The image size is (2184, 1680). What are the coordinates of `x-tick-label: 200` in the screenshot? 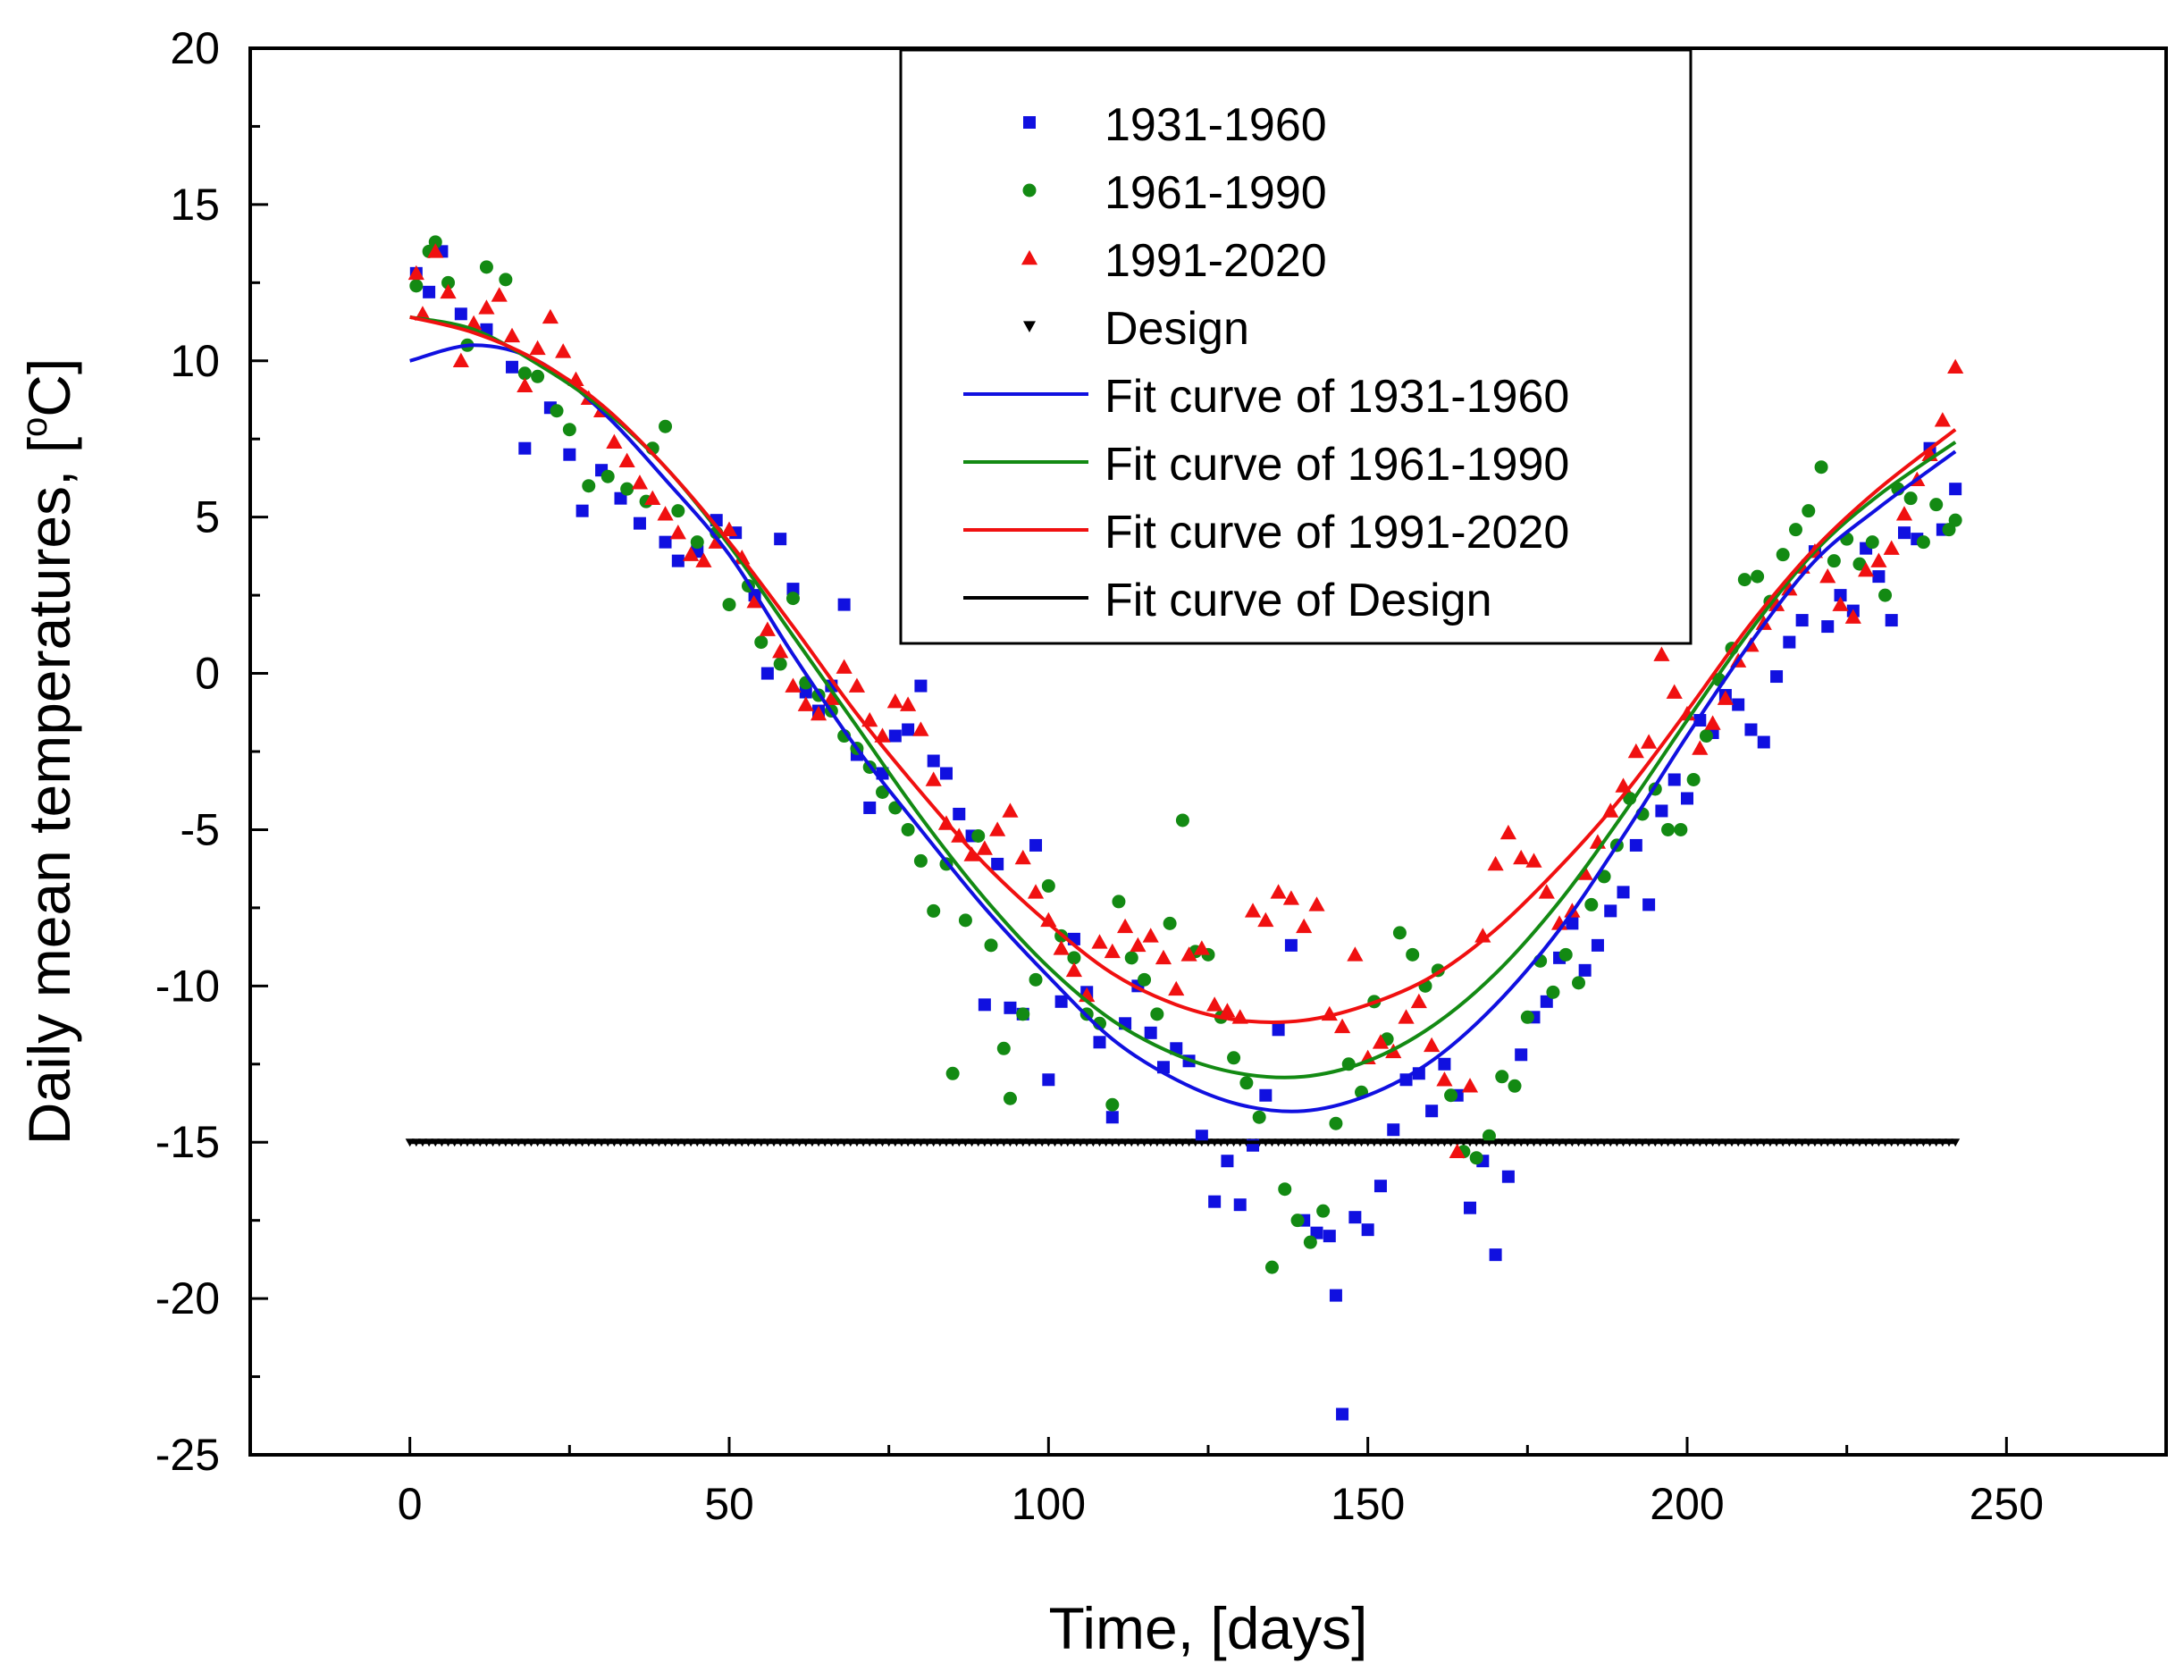 It's located at (1687, 1504).